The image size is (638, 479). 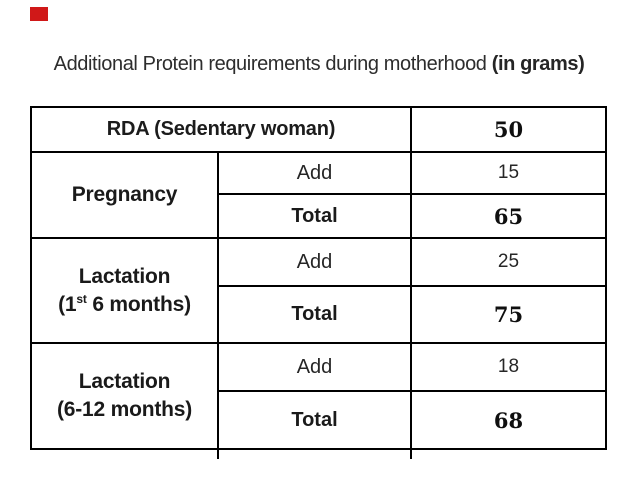 I want to click on cell-lactation1-total-value: 75, so click(x=508, y=315).